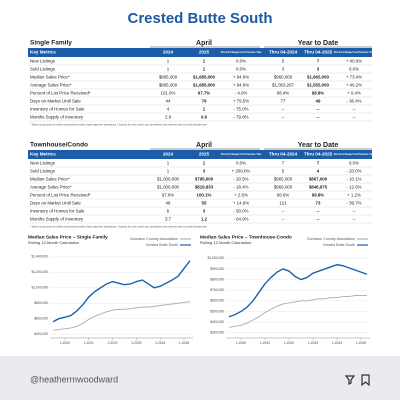  I want to click on chart-subtitle: Rolling 12-Month Calculation, so click(53, 242).